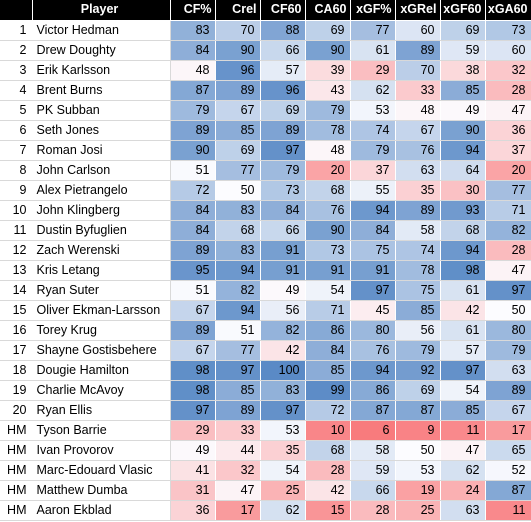  I want to click on player-name-cell: Kris Letang, so click(101, 270).